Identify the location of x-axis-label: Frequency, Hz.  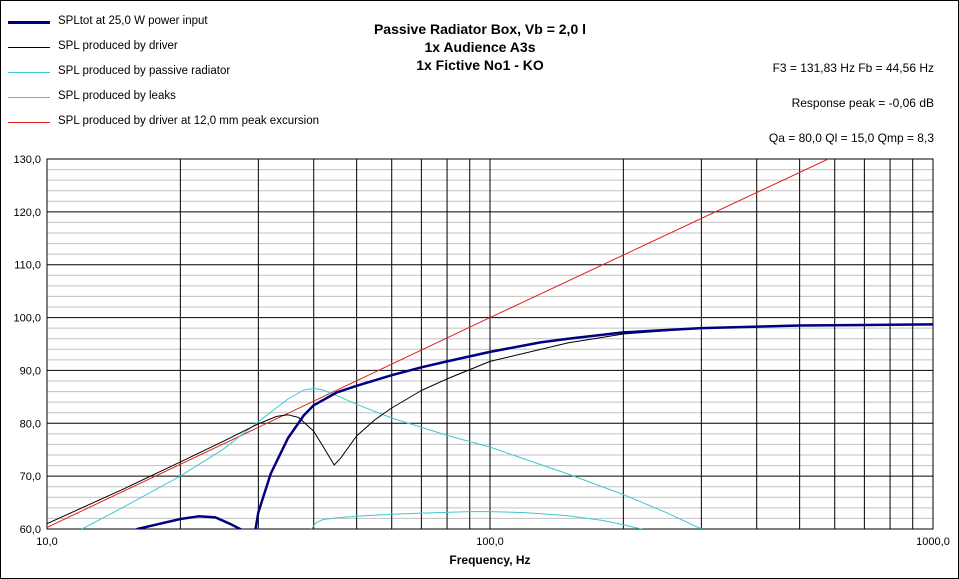
(490, 560).